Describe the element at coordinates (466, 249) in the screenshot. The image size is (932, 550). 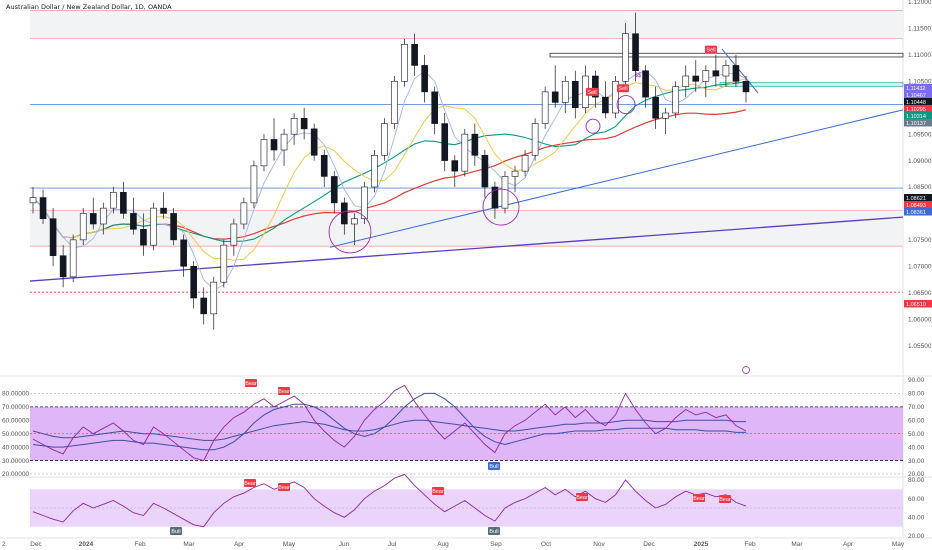
I see `trendline-purple` at that location.